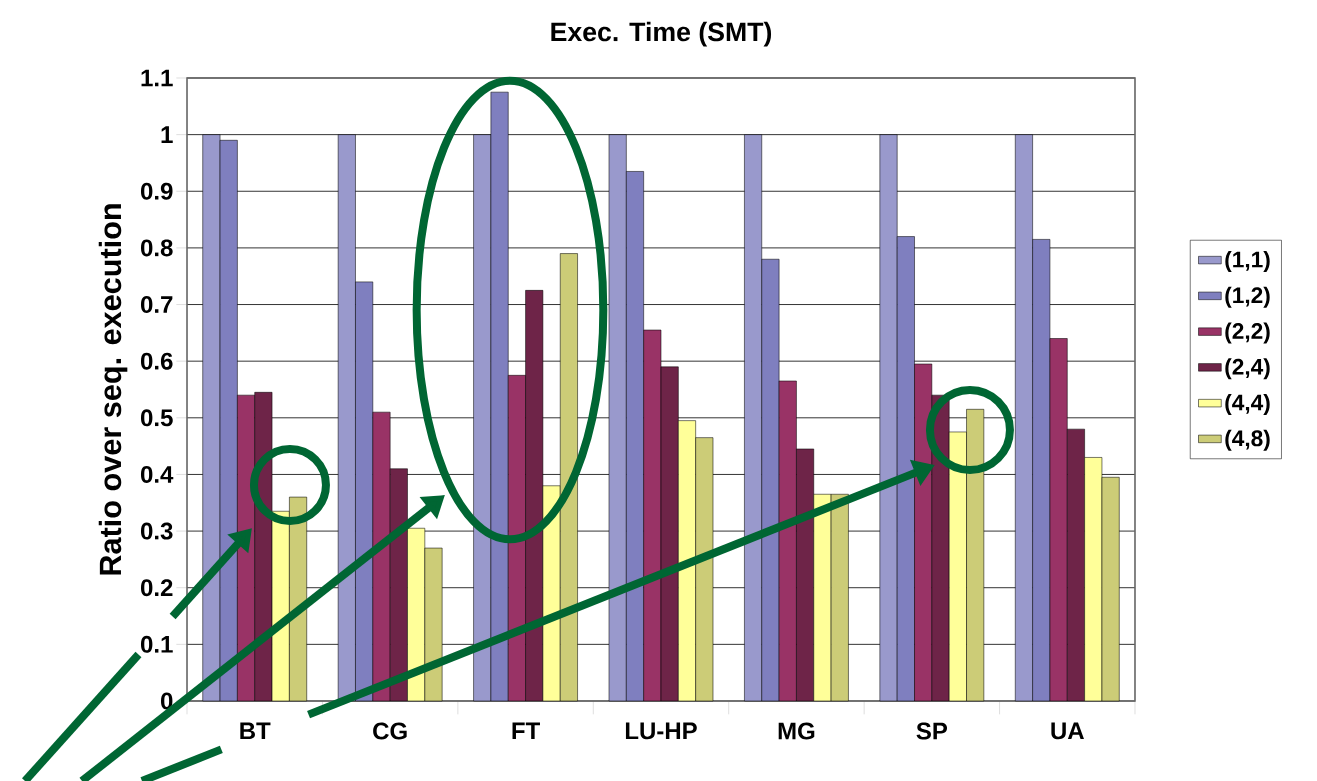  I want to click on y-tick-label: 0.5, so click(156, 418).